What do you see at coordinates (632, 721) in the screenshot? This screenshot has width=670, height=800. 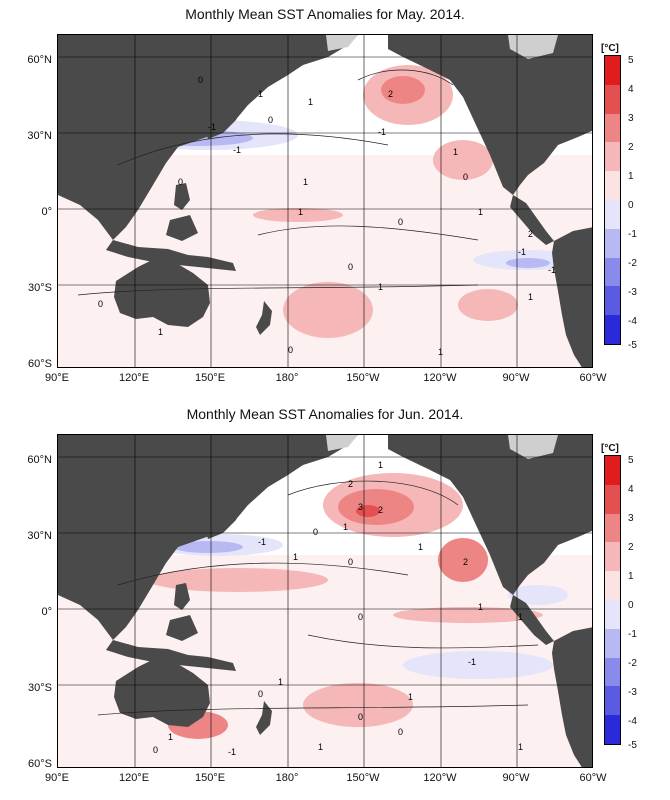 I see `colorbar-tick: -4` at bounding box center [632, 721].